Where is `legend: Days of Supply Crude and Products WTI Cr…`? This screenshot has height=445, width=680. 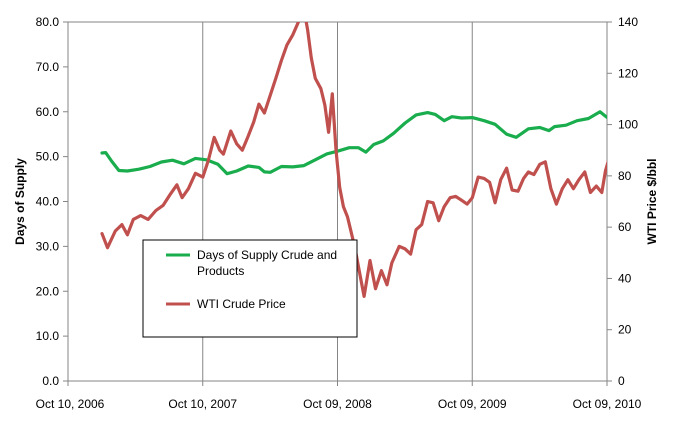 legend: Days of Supply Crude and Products WTI Cr… is located at coordinates (250, 288).